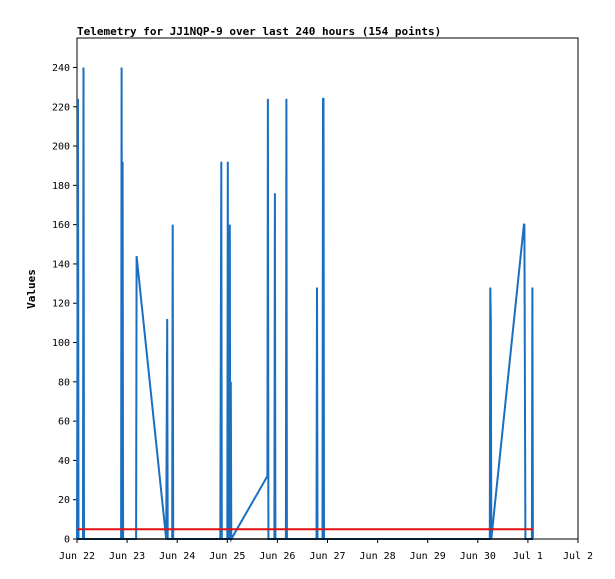 The width and height of the screenshot is (615, 579). Describe the element at coordinates (528, 556) in the screenshot. I see `x-tick-label: Jul 1` at that location.